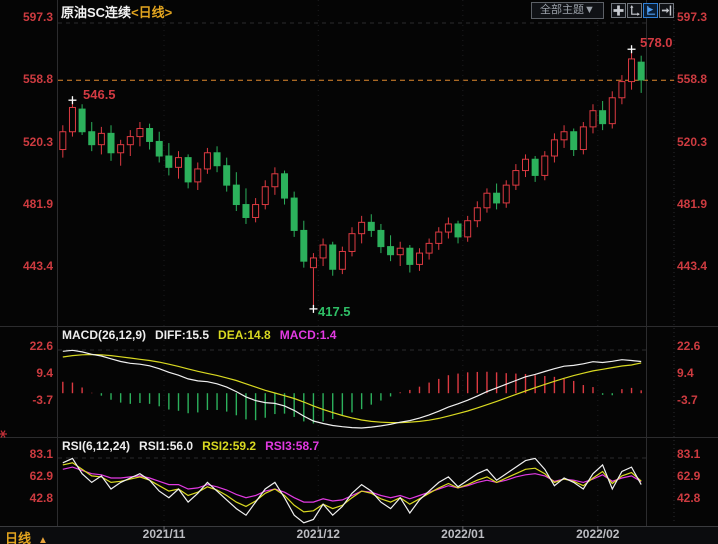 The image size is (718, 544). I want to click on price-axis-label-right: 443.4, so click(692, 265).